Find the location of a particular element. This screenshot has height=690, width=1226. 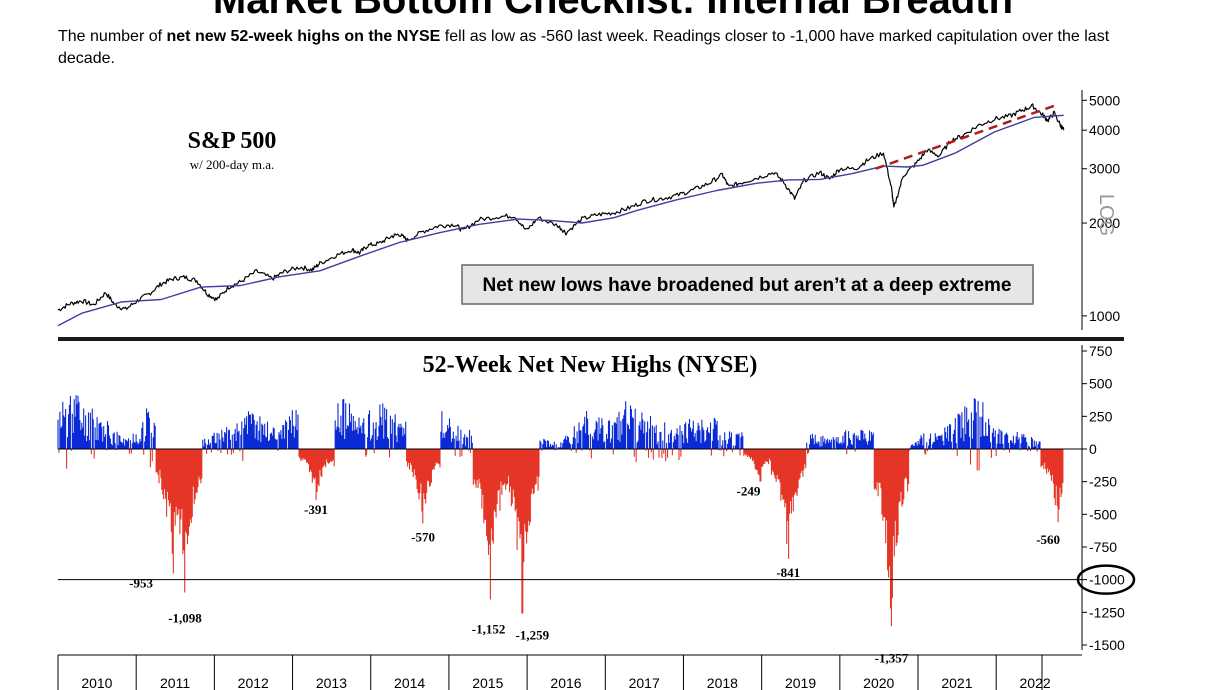

sp500-subtitle: w/ 200-day m.a. is located at coordinates (232, 164).